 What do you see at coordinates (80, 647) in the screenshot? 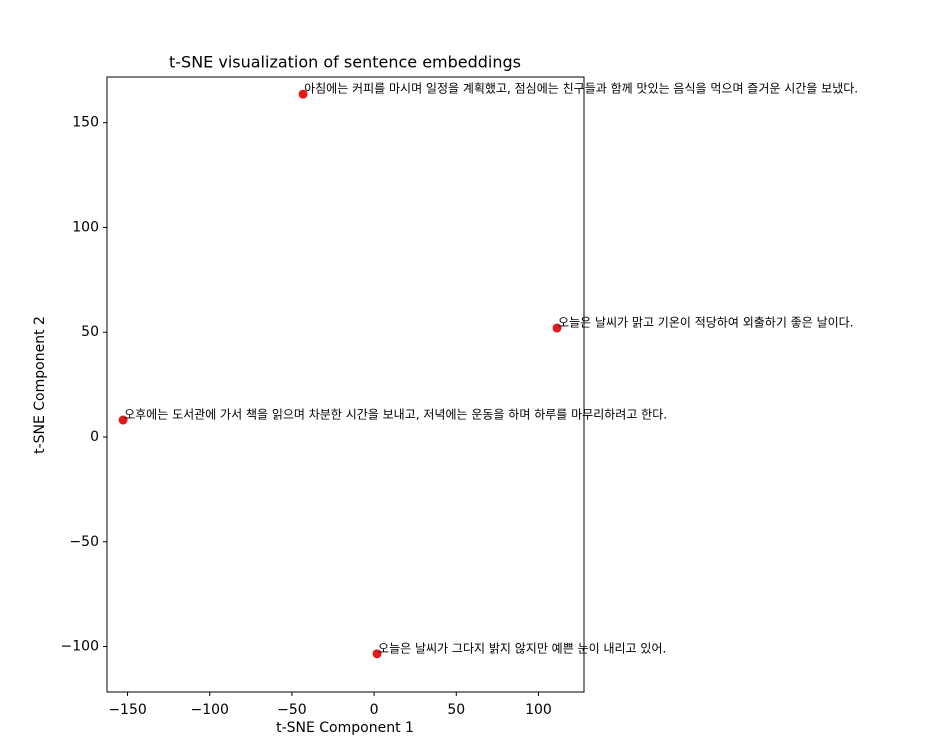
I see `y-tick-label: −100` at bounding box center [80, 647].